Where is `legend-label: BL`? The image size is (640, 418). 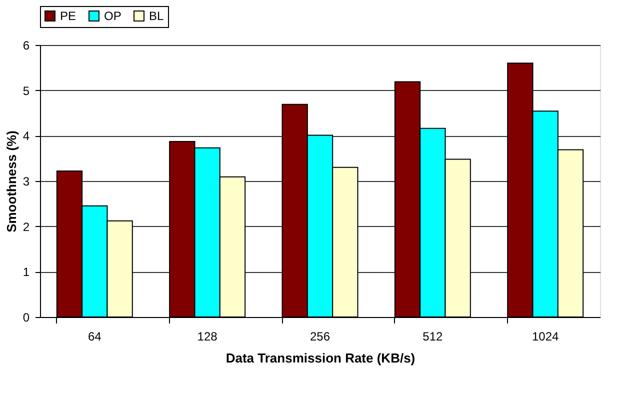
legend-label: BL is located at coordinates (156, 16).